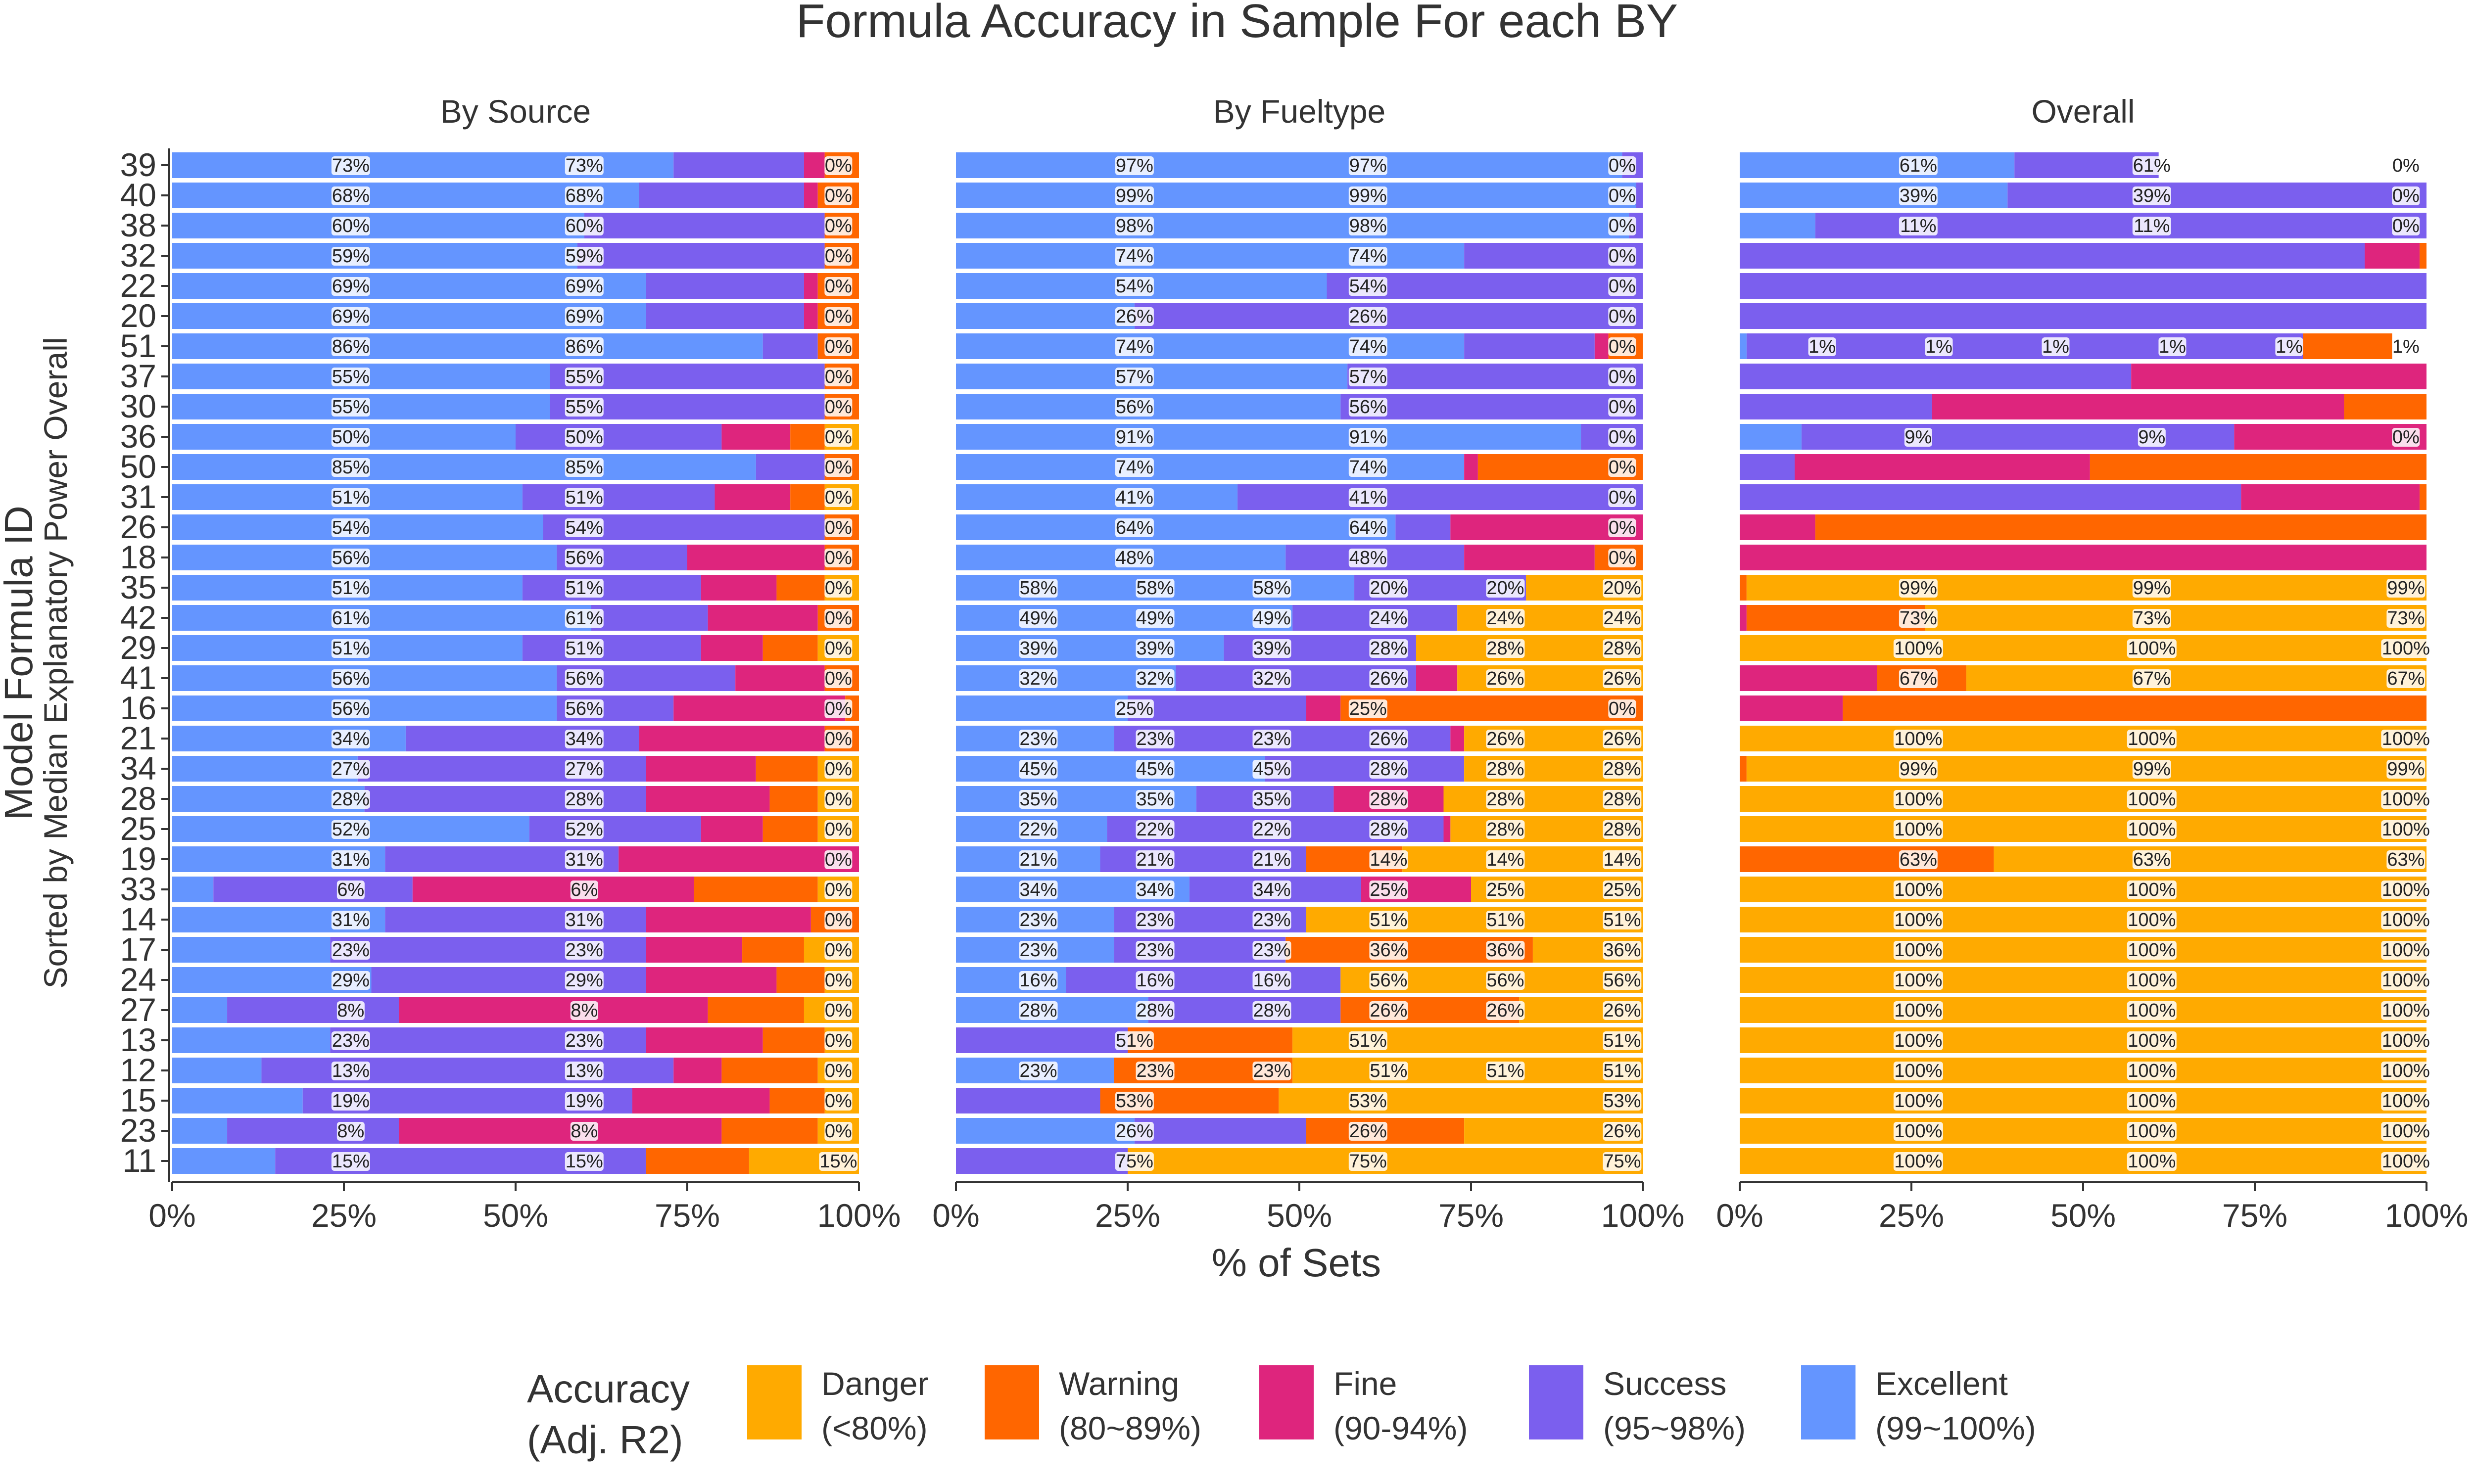 The height and width of the screenshot is (1484, 2474). I want to click on data-label: 39%, so click(1155, 648).